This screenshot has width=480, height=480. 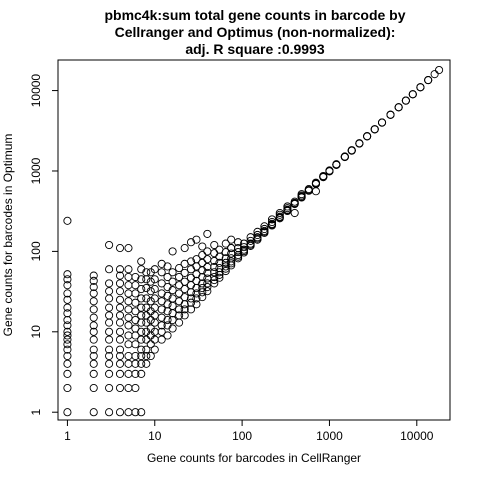 I want to click on y-tick-label: 1, so click(x=36, y=412).